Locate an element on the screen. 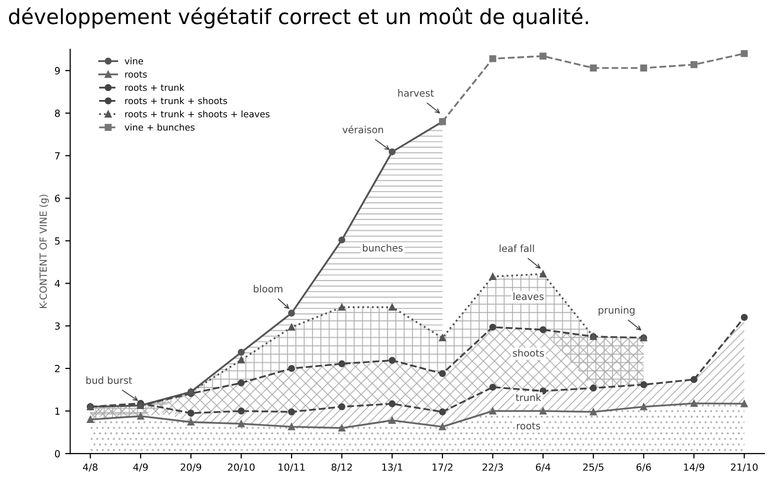  y-tick-label: 0 is located at coordinates (57, 454).